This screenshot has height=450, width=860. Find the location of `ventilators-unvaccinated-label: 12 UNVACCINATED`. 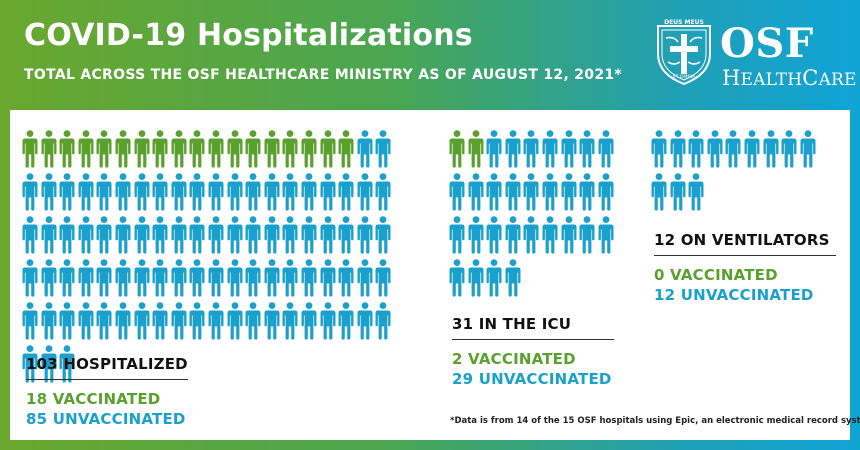

ventilators-unvaccinated-label: 12 UNVACCINATED is located at coordinates (734, 295).